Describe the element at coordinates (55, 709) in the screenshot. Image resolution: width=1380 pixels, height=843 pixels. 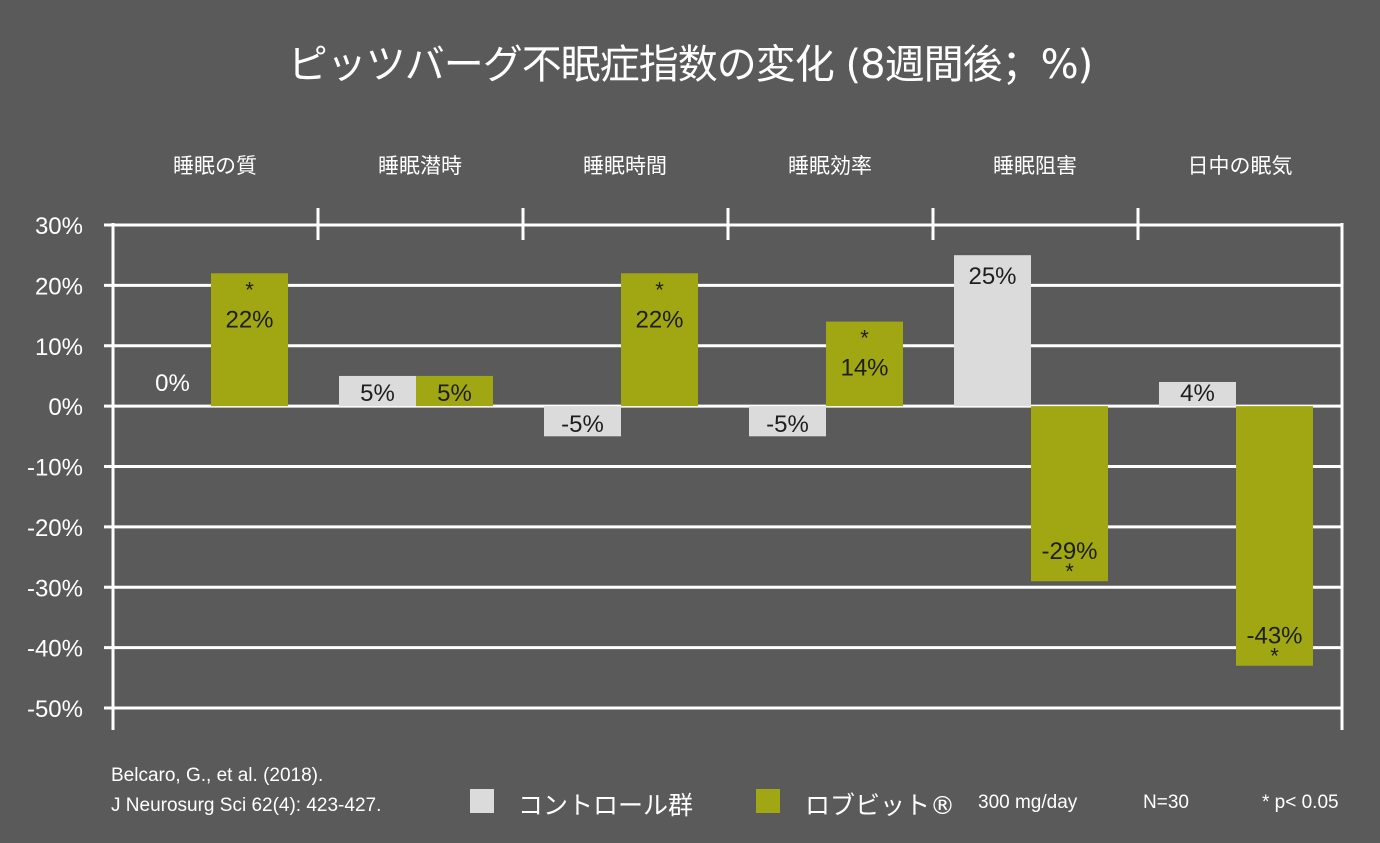
I see `y-tick-label: -50%` at that location.